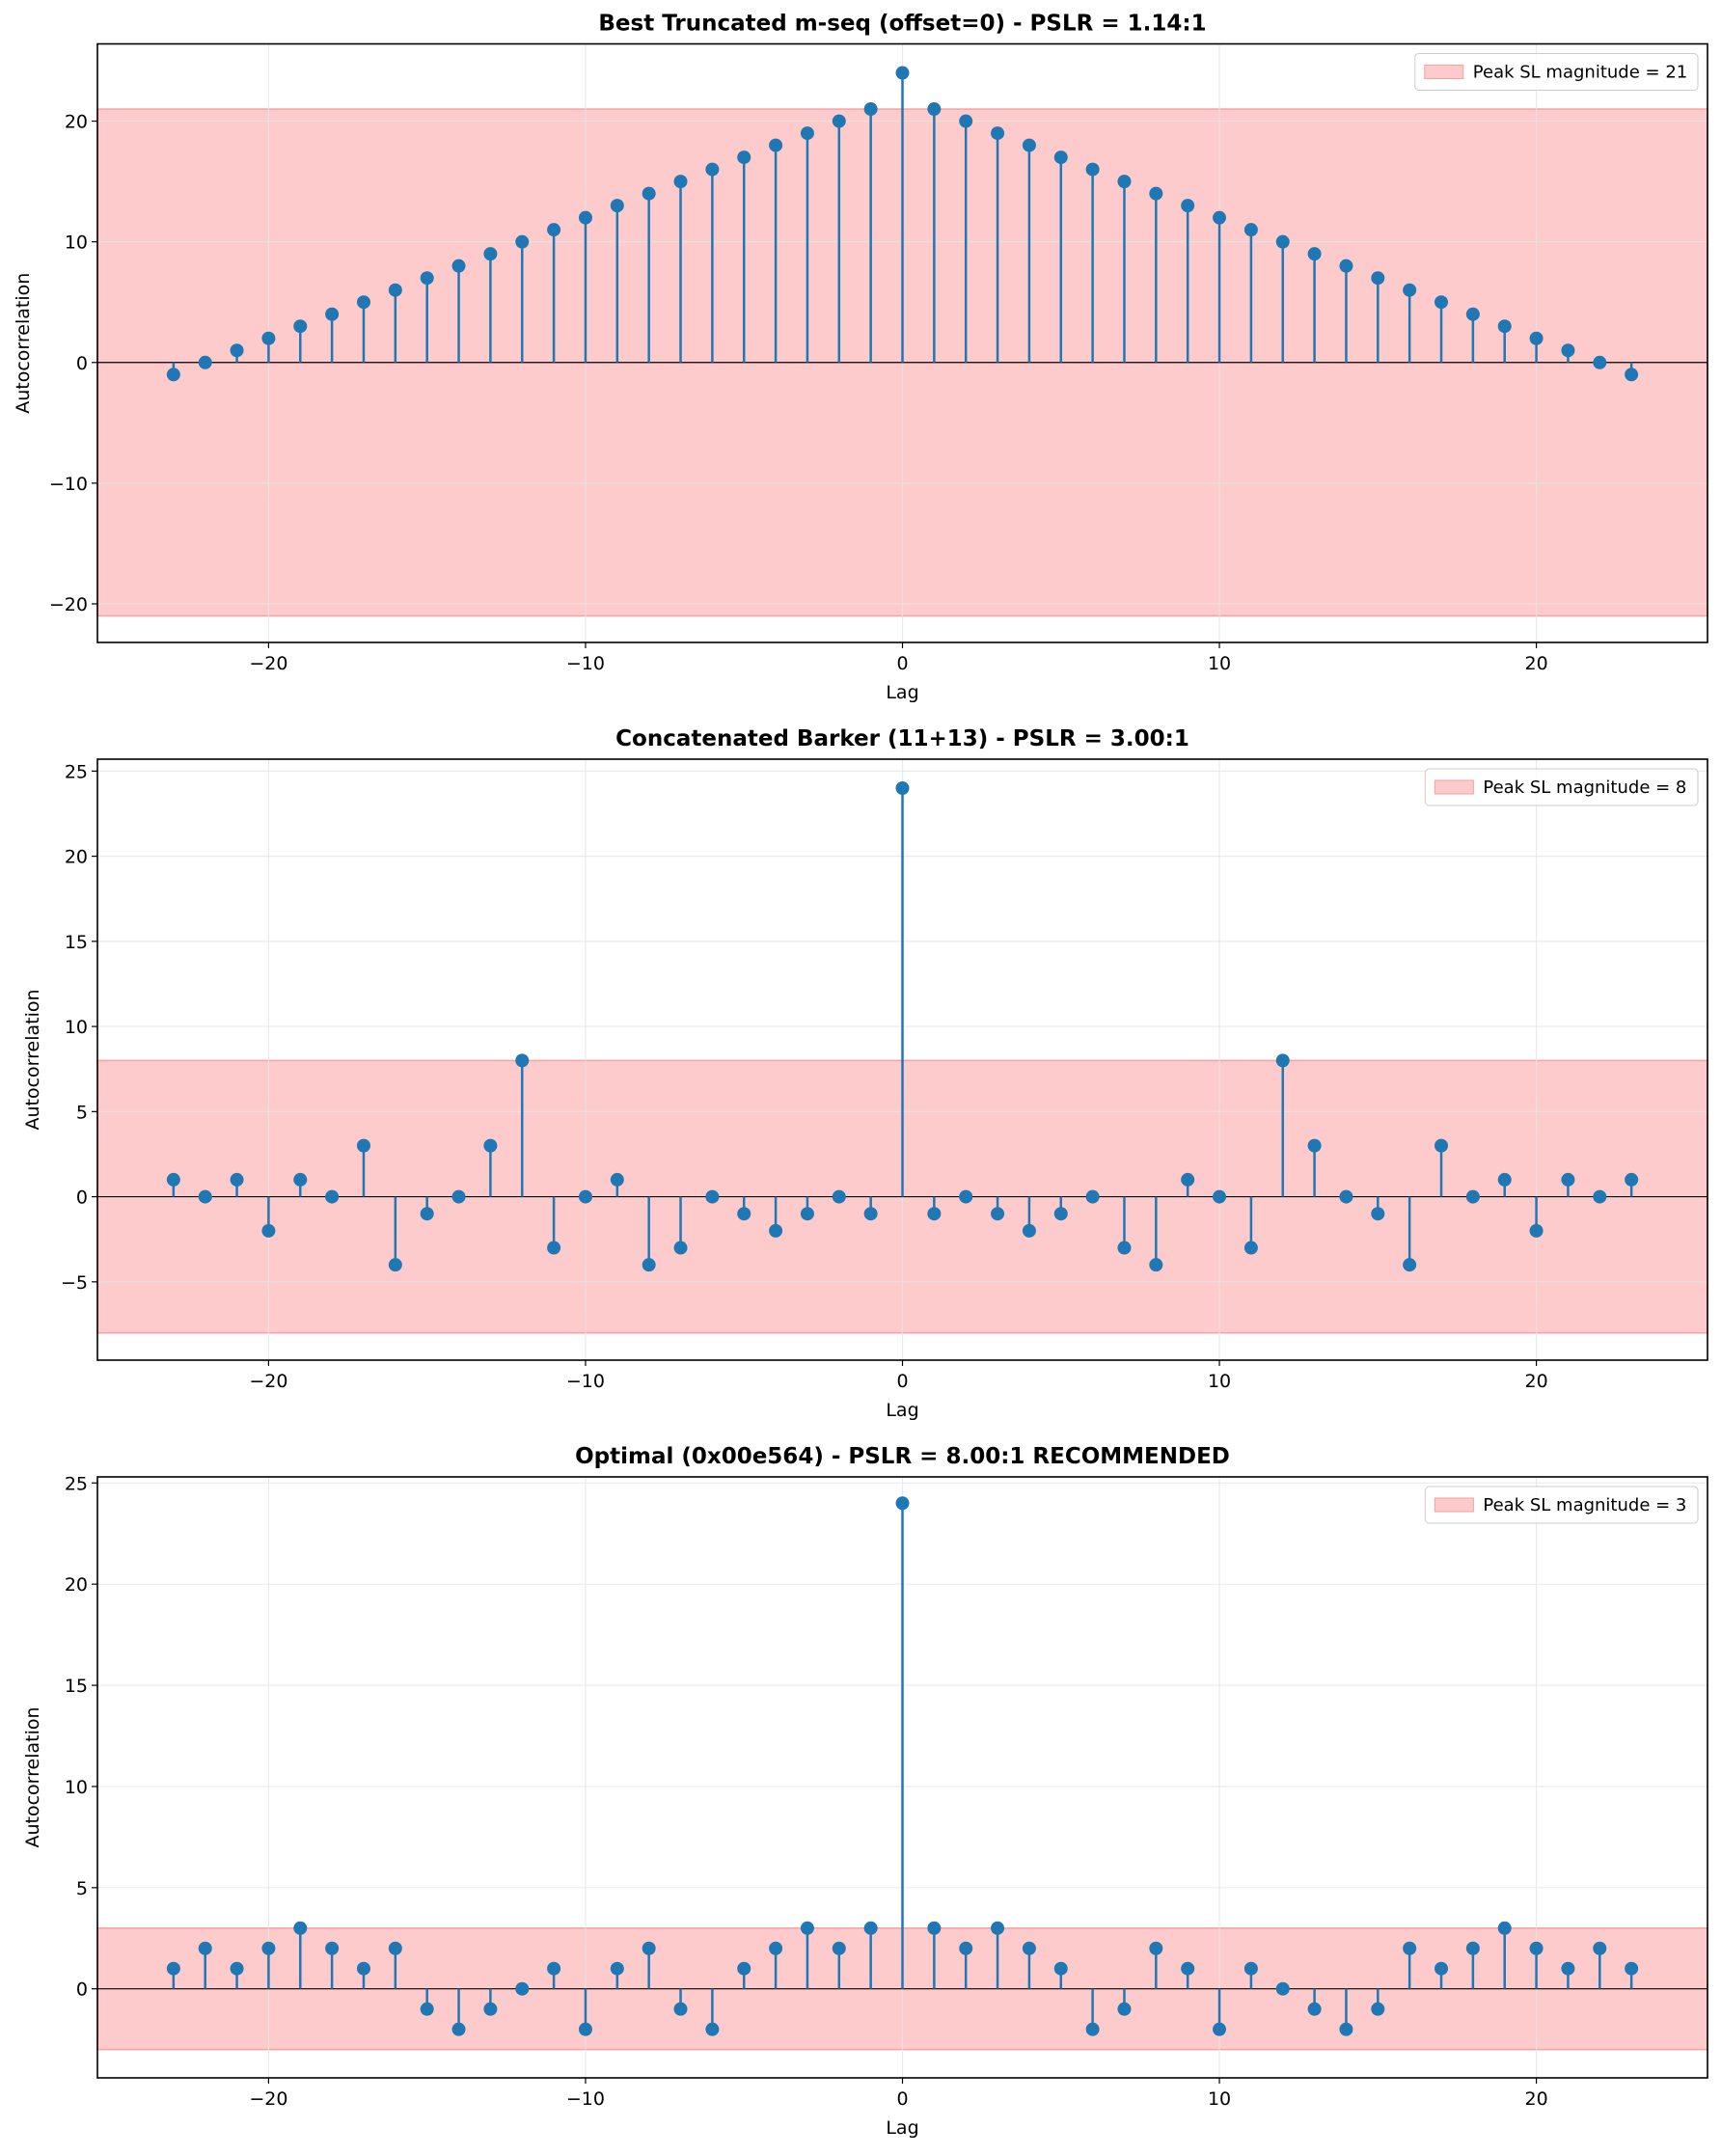 The height and width of the screenshot is (2156, 1721). Describe the element at coordinates (1561, 787) in the screenshot. I see `legend: Peak SL magnitude = 8` at that location.